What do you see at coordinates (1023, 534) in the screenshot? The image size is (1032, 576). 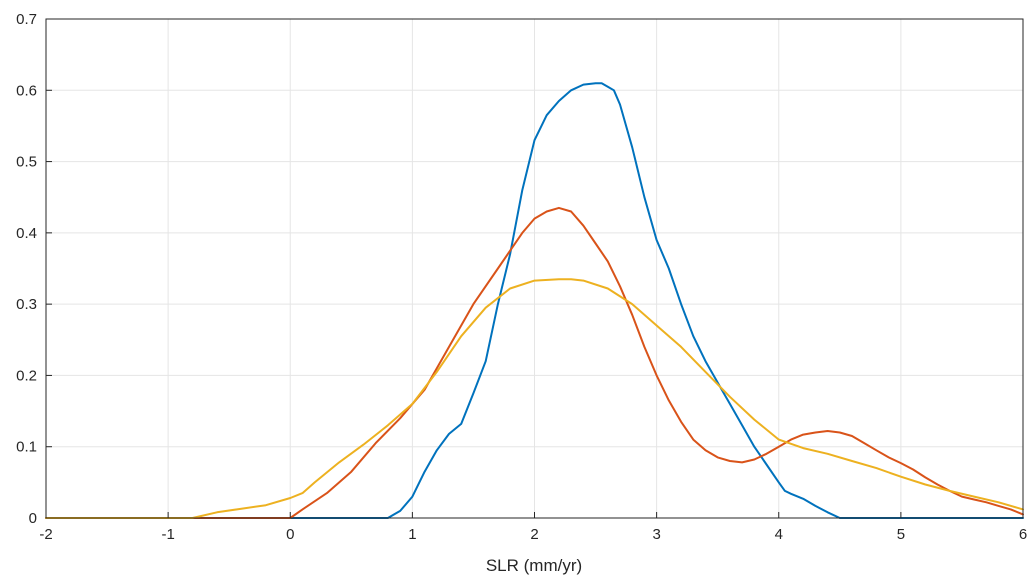 I see `x-tick-label: 6` at bounding box center [1023, 534].